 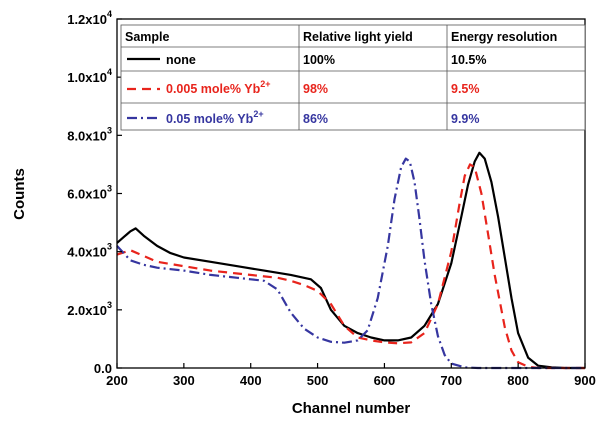 I want to click on legend-resolution-yb-005: 9.9%, so click(x=465, y=119).